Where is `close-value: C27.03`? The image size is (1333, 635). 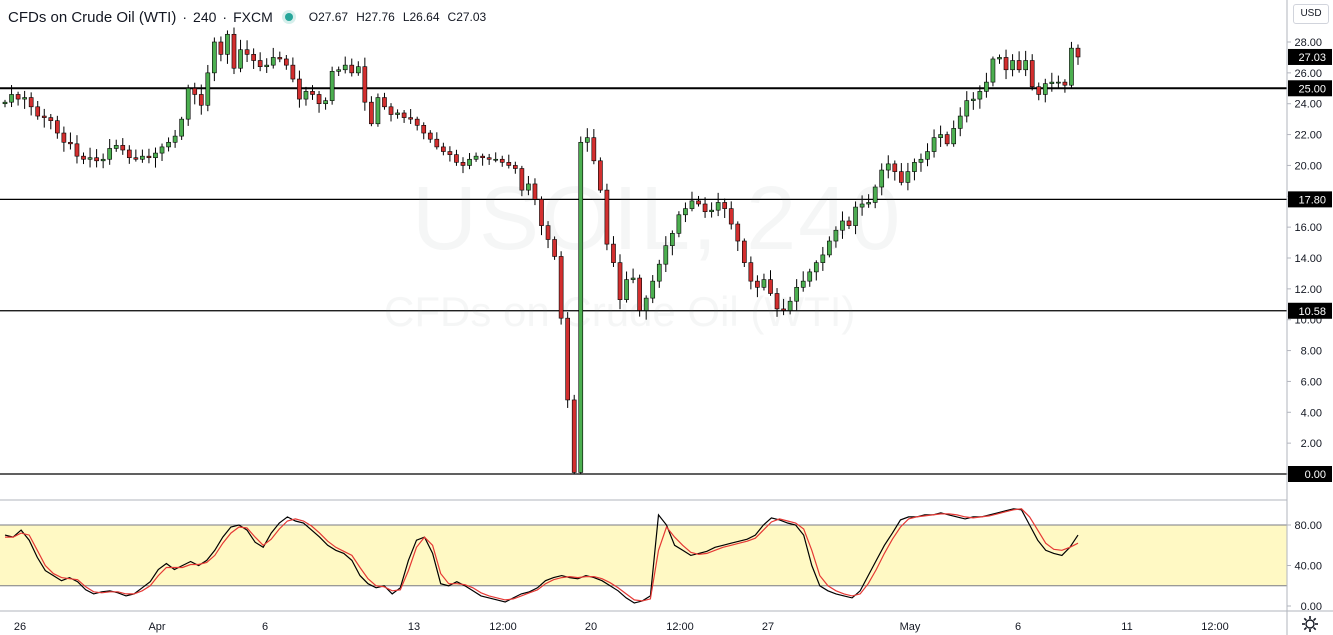
close-value: C27.03 is located at coordinates (467, 17).